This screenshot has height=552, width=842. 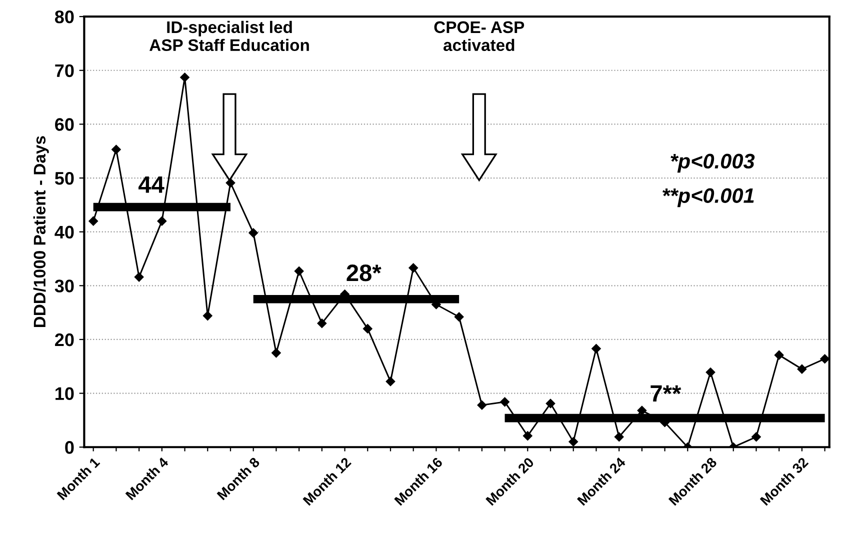 What do you see at coordinates (65, 393) in the screenshot?
I see `y-tick-label: 10` at bounding box center [65, 393].